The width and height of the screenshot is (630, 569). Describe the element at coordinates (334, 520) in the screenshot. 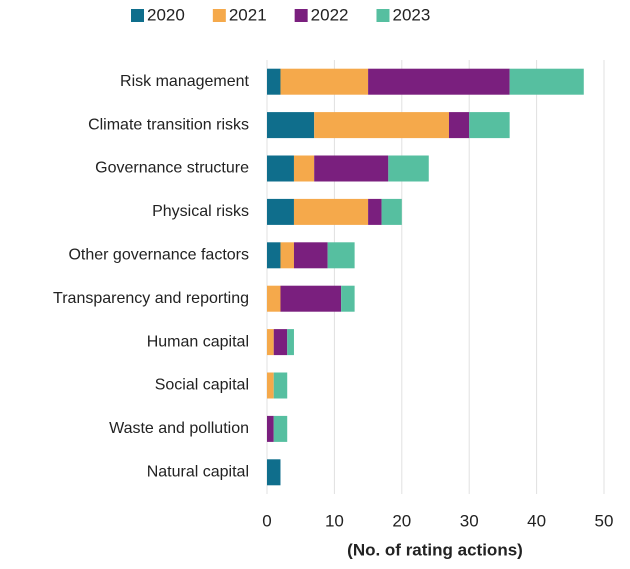

I see `x-tick-label: 10` at that location.